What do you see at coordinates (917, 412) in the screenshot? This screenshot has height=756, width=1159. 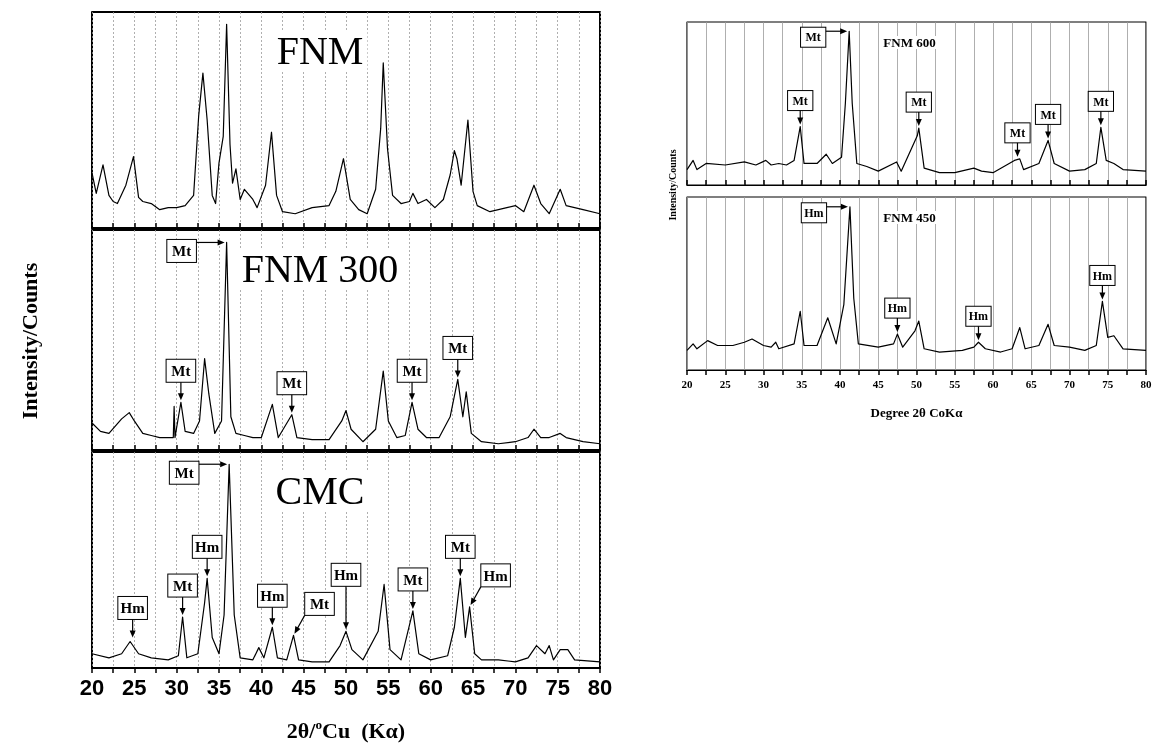 I see `x-axis-title: Degree 2θ CoKα` at bounding box center [917, 412].